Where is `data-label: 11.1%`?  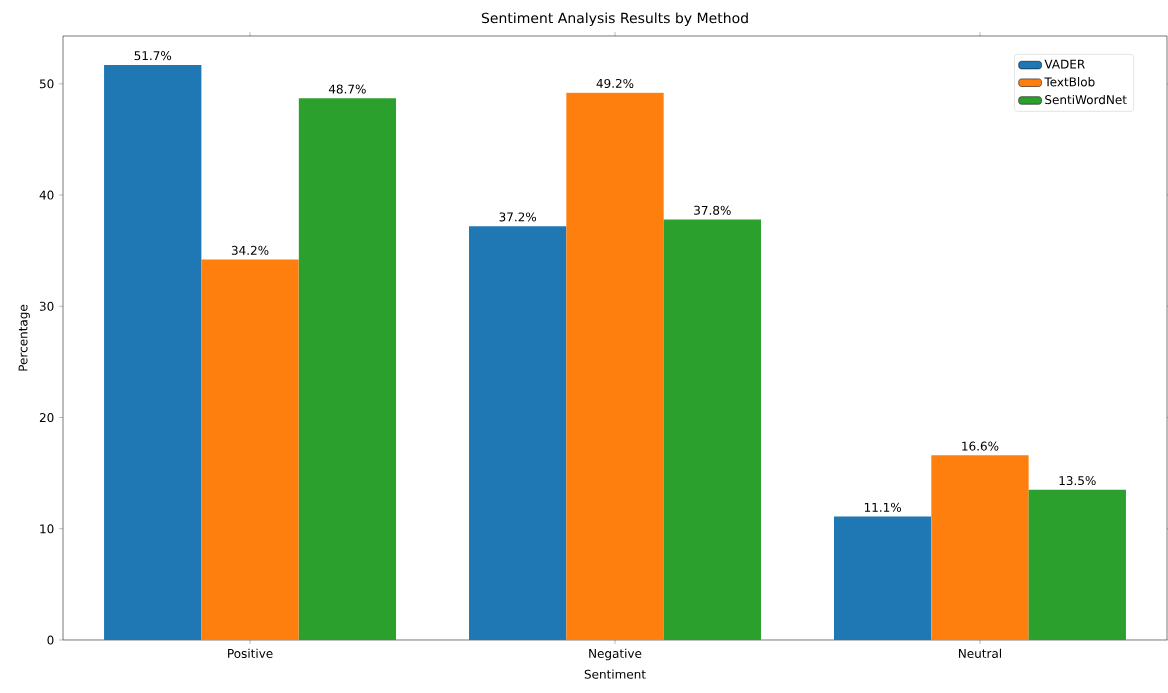 data-label: 11.1% is located at coordinates (883, 507).